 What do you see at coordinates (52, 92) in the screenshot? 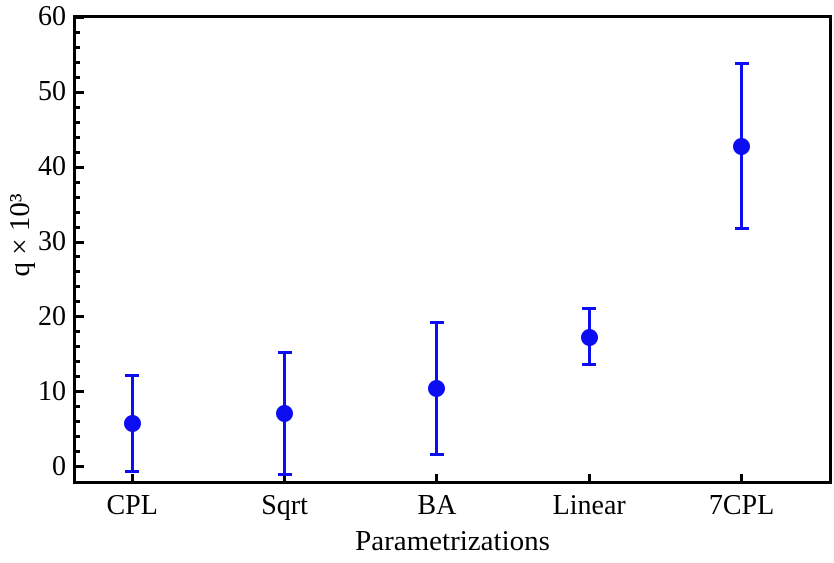
I see `y-tick-label: 50` at bounding box center [52, 92].